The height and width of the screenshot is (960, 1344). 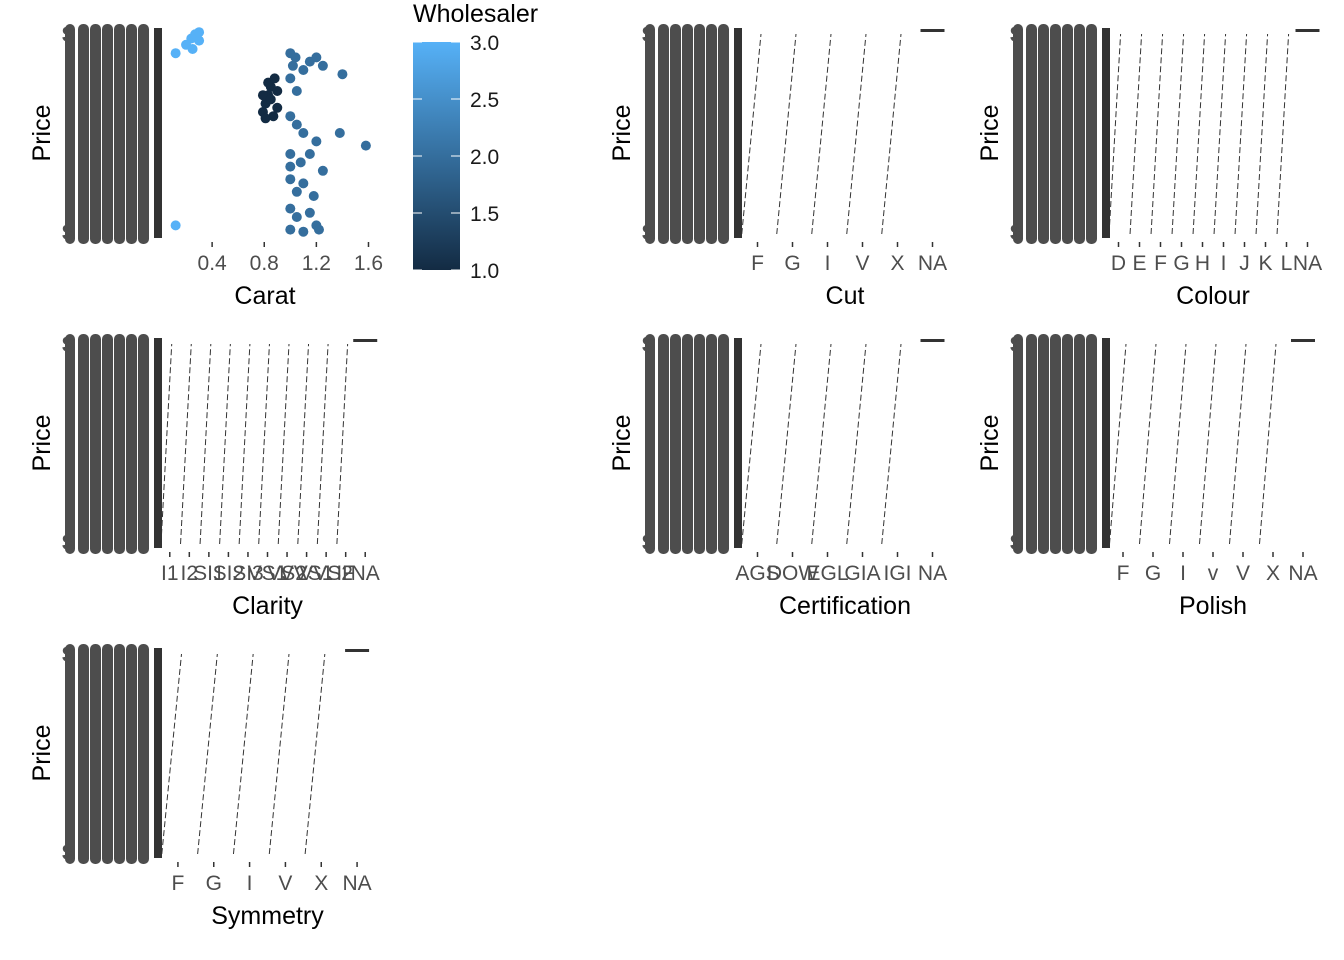 I want to click on x-tick-label: G, so click(x=1153, y=573).